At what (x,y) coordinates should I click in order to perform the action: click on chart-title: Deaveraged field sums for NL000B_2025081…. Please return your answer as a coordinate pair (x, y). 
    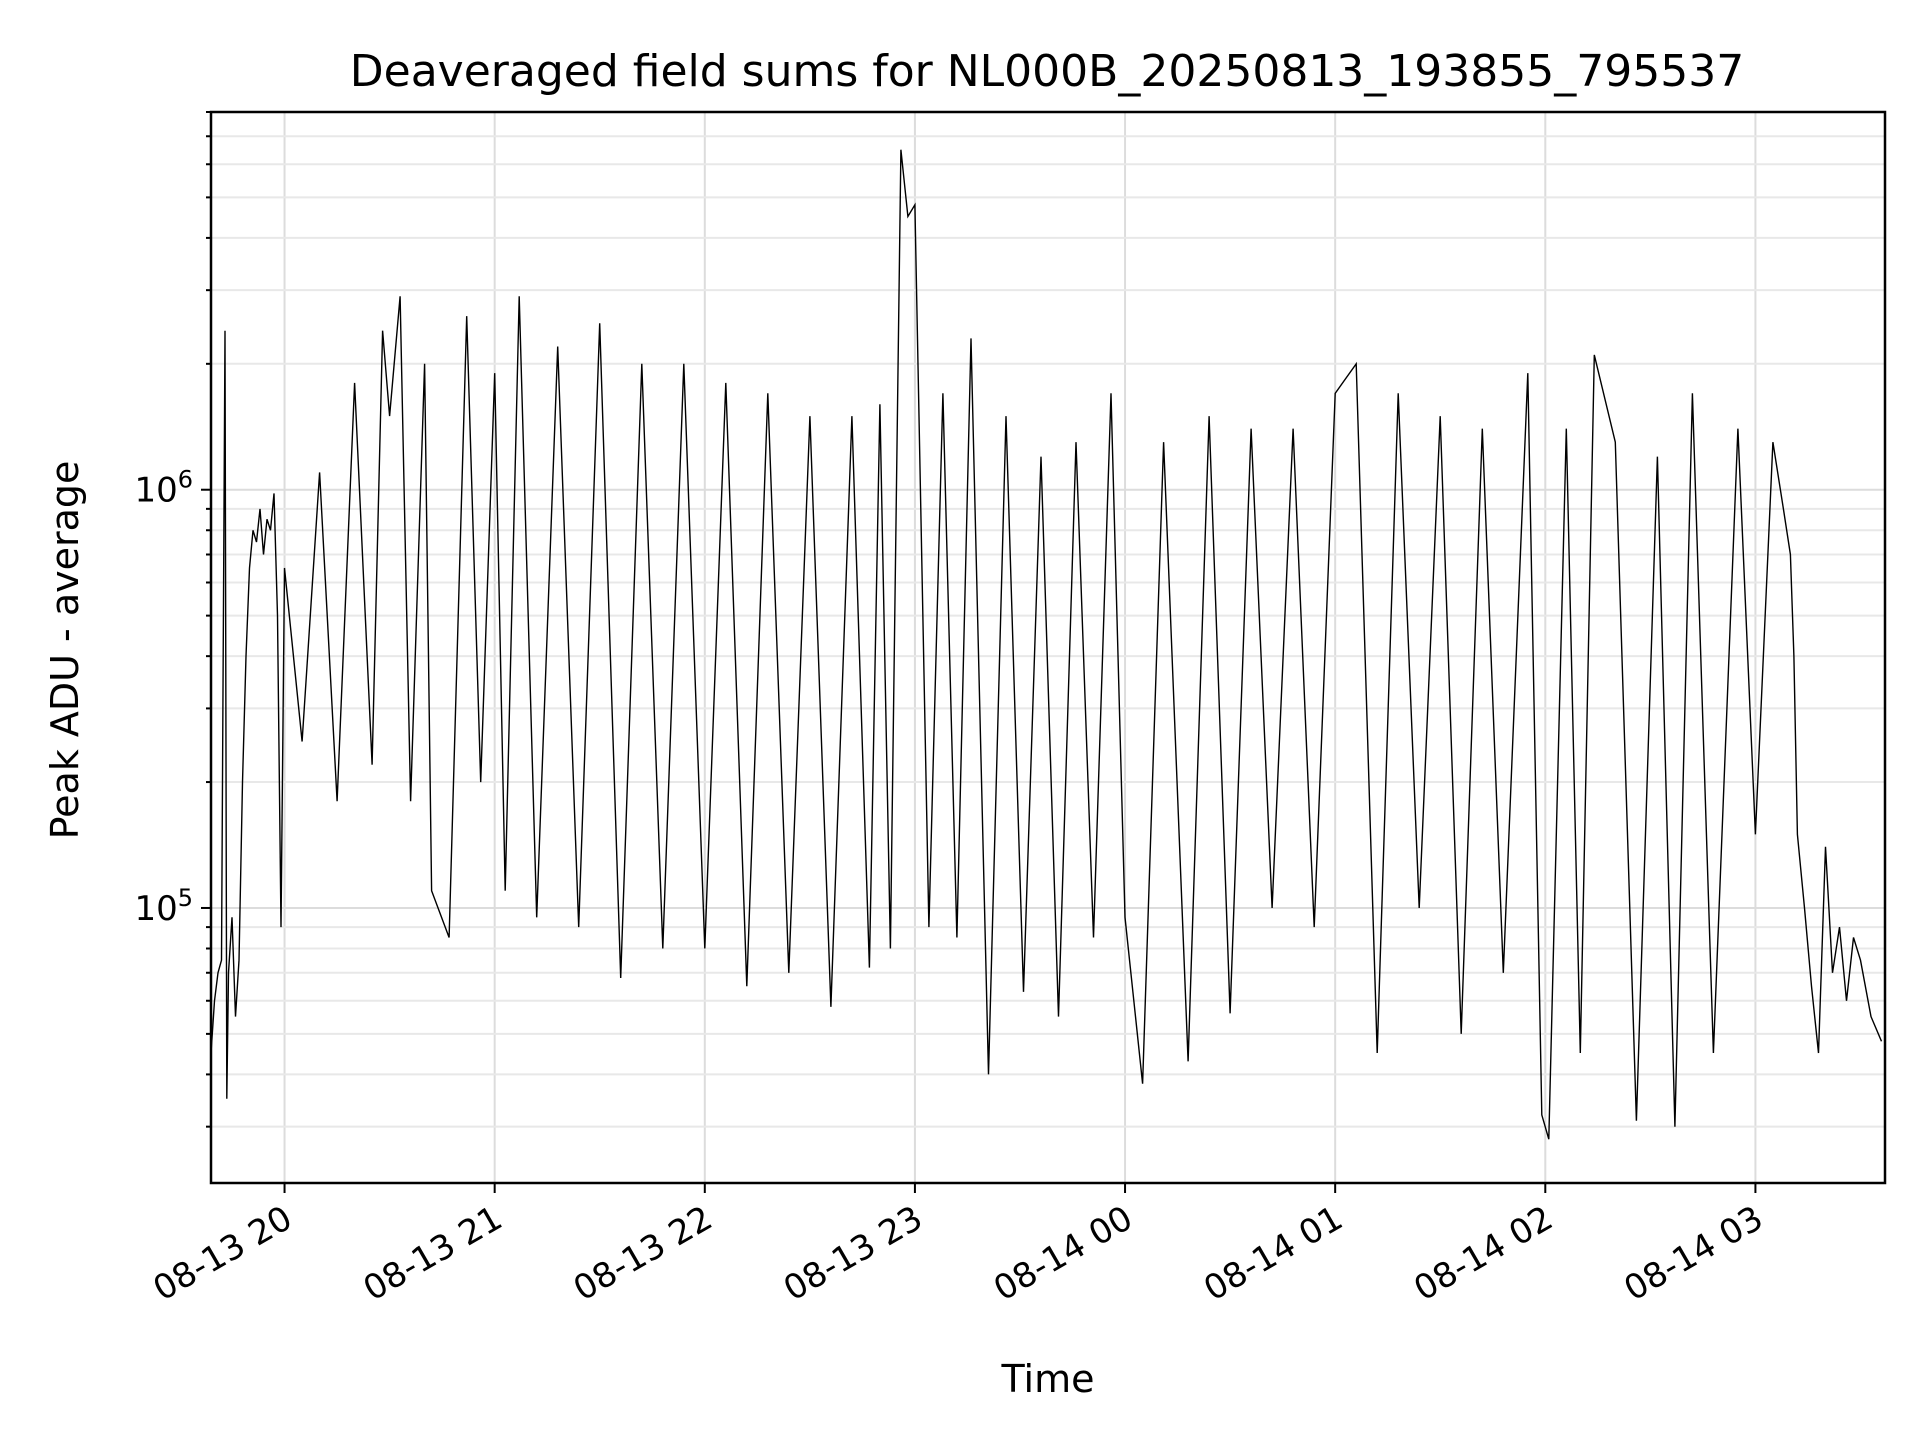
    Looking at the image, I should click on (1047, 71).